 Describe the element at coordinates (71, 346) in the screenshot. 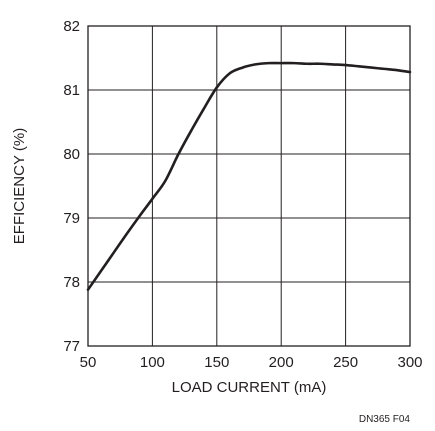

I see `y-tick-label-77: 77` at that location.